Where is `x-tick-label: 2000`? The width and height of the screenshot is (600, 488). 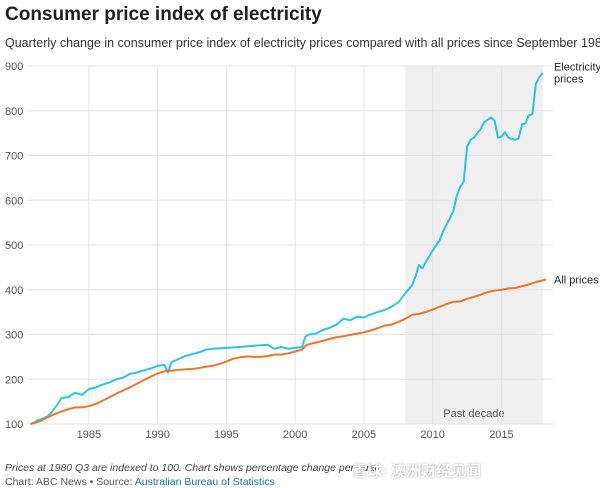
x-tick-label: 2000 is located at coordinates (295, 435).